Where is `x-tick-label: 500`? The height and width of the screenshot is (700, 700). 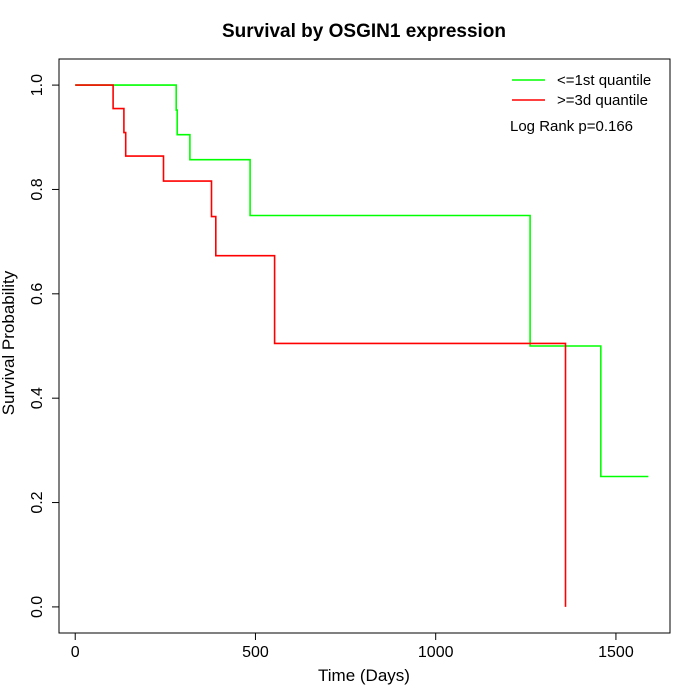
x-tick-label: 500 is located at coordinates (255, 652).